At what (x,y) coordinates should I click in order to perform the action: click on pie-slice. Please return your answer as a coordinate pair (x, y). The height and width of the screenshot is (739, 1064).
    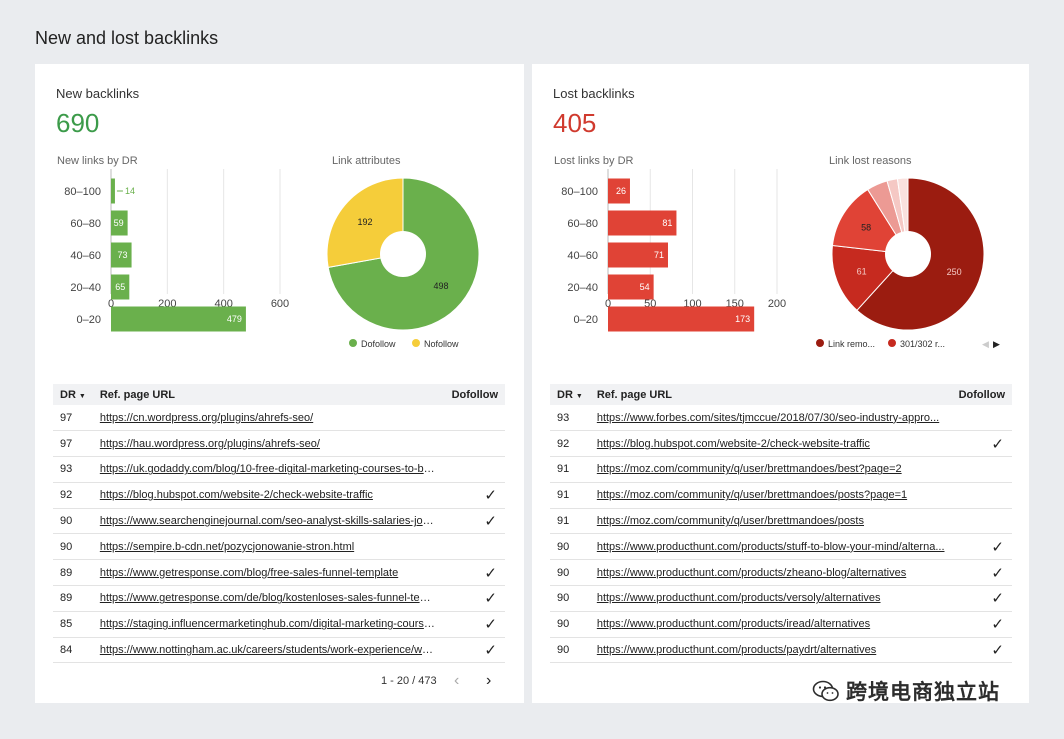
    Looking at the image, I should click on (870, 221).